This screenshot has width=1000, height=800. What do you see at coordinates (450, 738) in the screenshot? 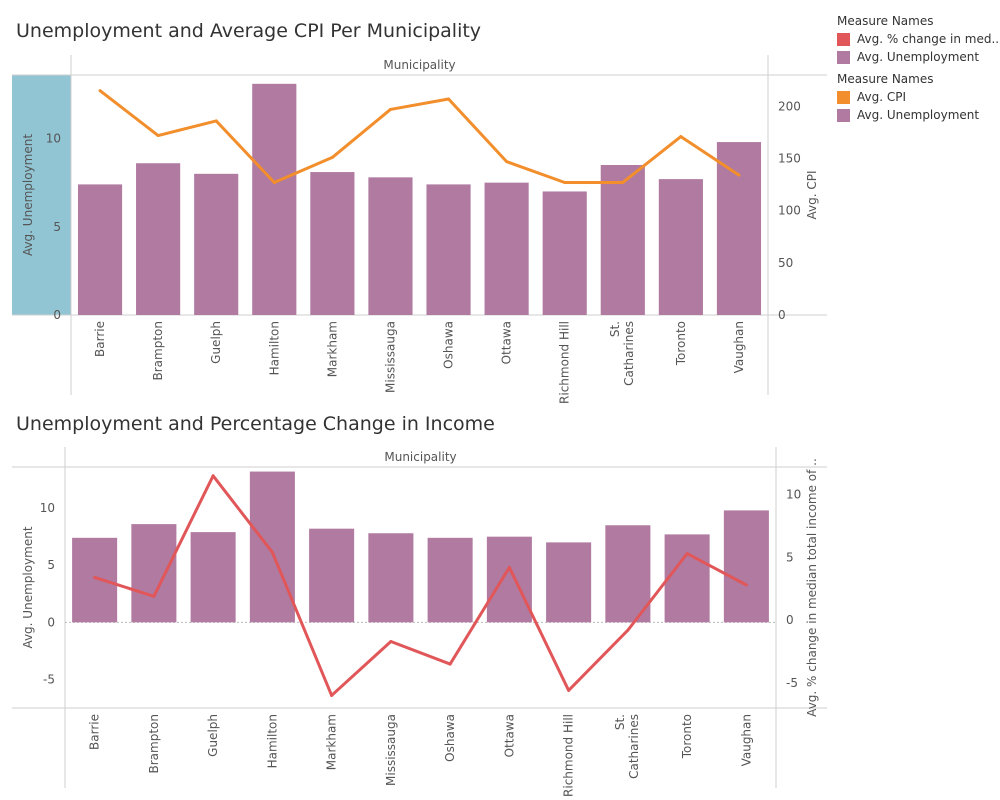
I see `x-tick-label: Oshawa` at bounding box center [450, 738].